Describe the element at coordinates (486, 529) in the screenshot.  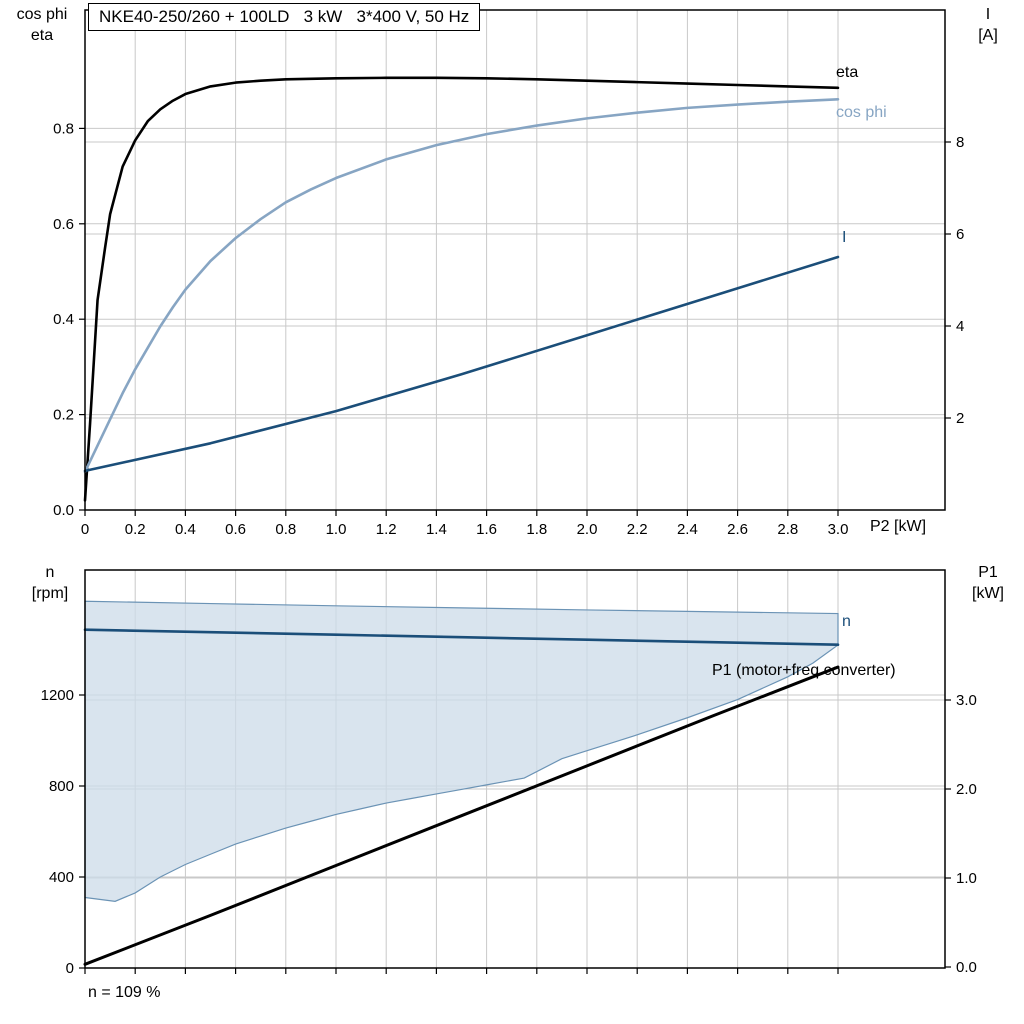
I see `svg-text: 1.6` at that location.